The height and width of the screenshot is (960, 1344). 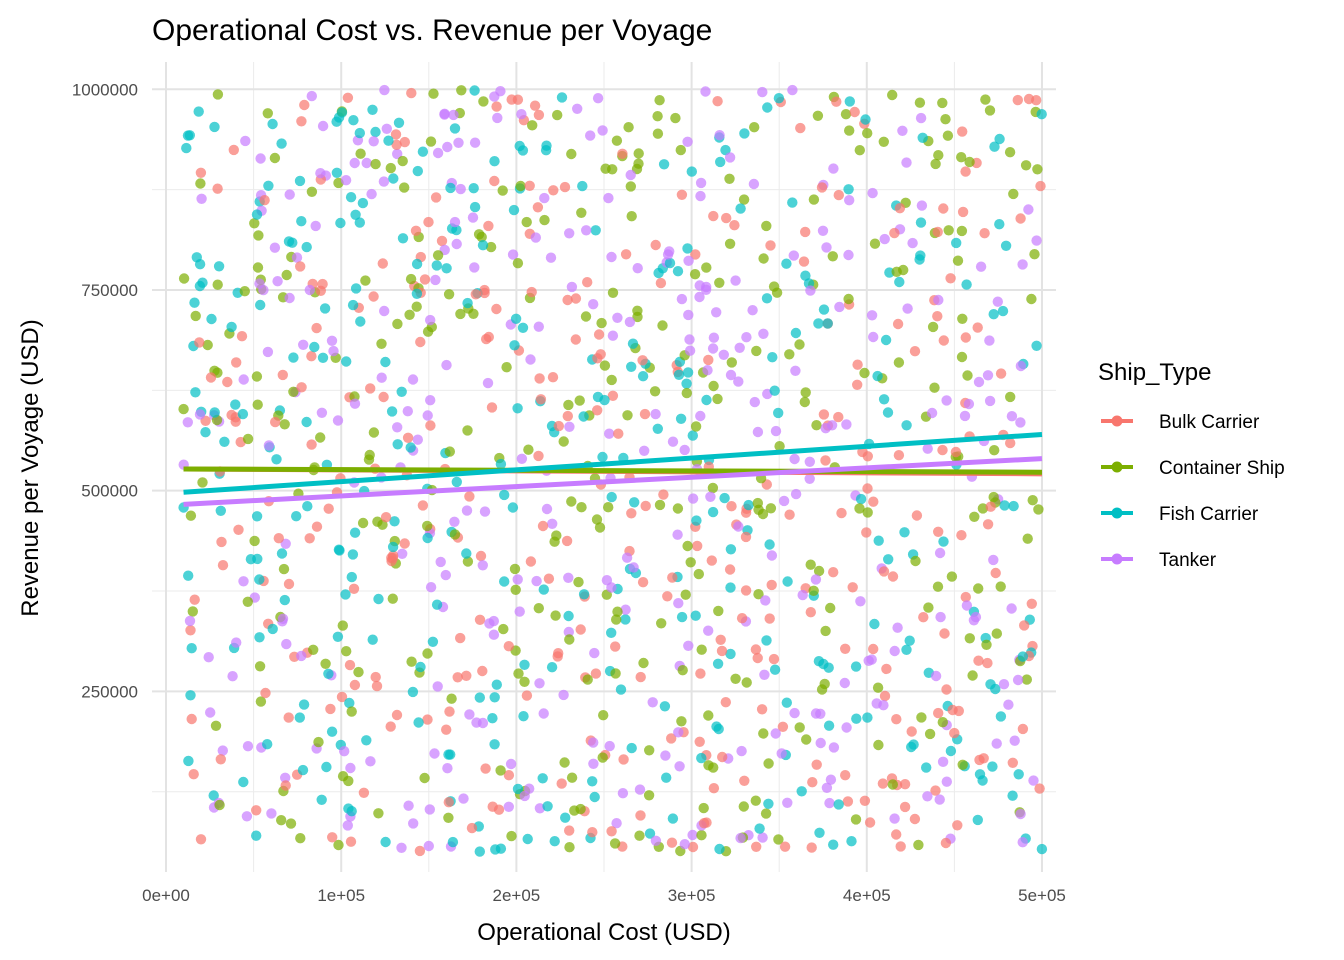 What do you see at coordinates (1222, 468) in the screenshot?
I see `legend-label: Container Ship` at bounding box center [1222, 468].